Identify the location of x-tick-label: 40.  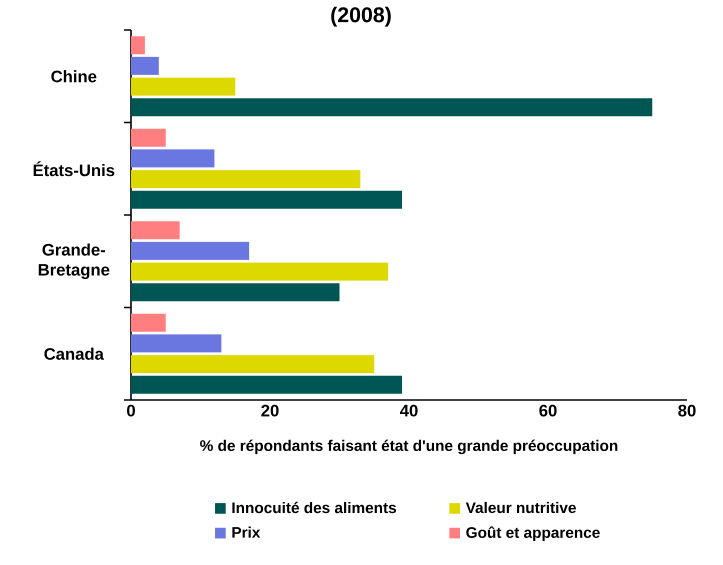
(409, 410).